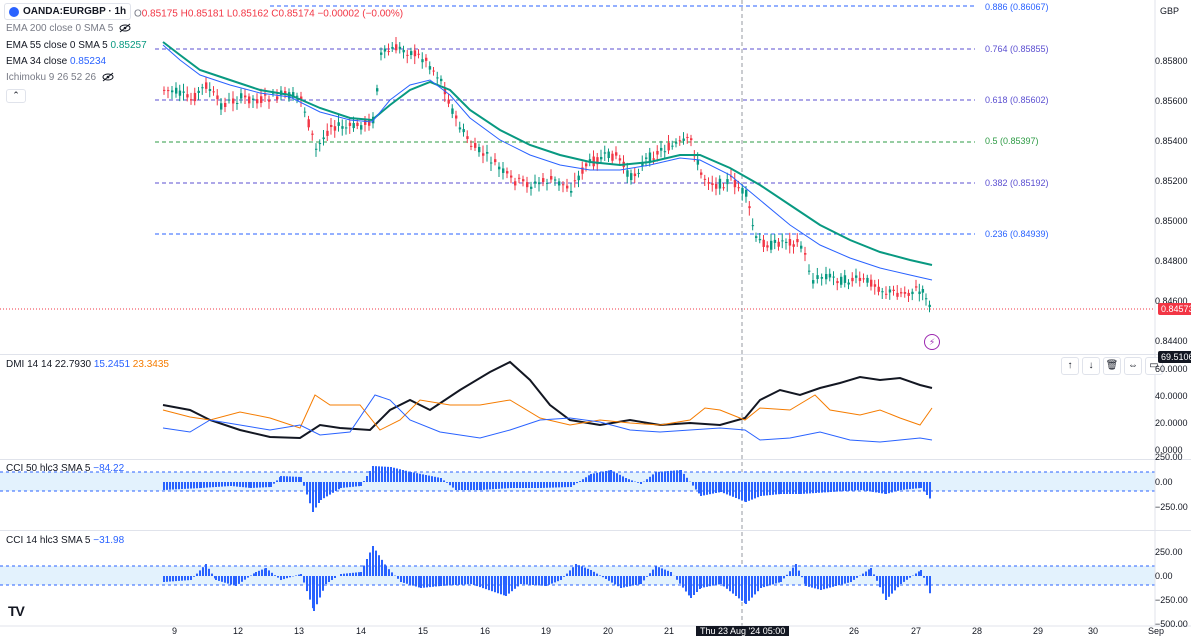 The width and height of the screenshot is (1191, 636). What do you see at coordinates (87, 365) in the screenshot?
I see `dmi-legend: DMI 14 14 22.7930 15.2451 23.3435` at bounding box center [87, 365].